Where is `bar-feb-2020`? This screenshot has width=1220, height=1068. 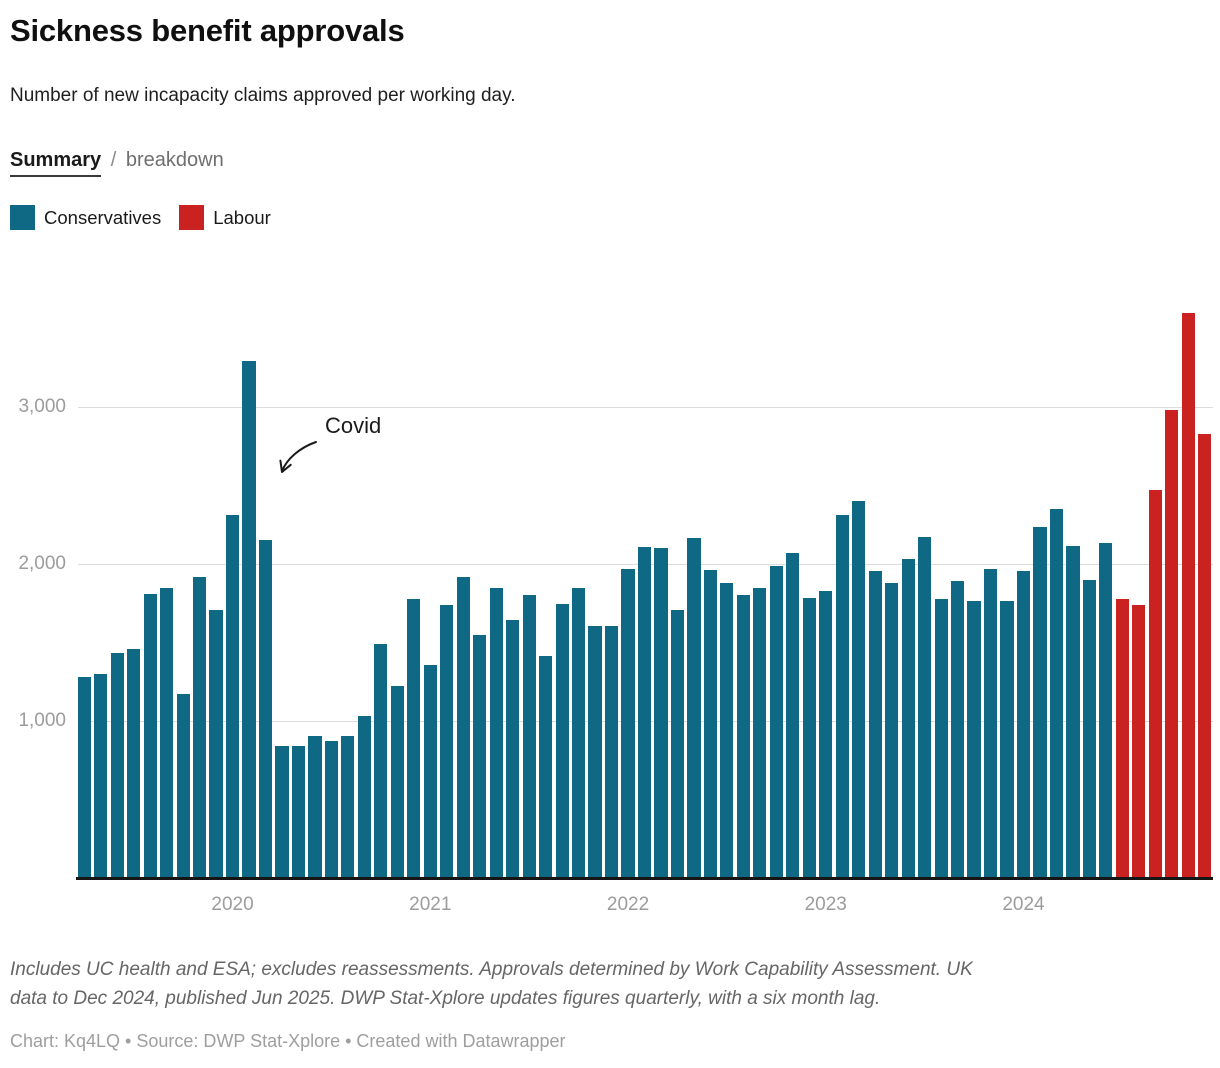
bar-feb-2020 is located at coordinates (249, 619).